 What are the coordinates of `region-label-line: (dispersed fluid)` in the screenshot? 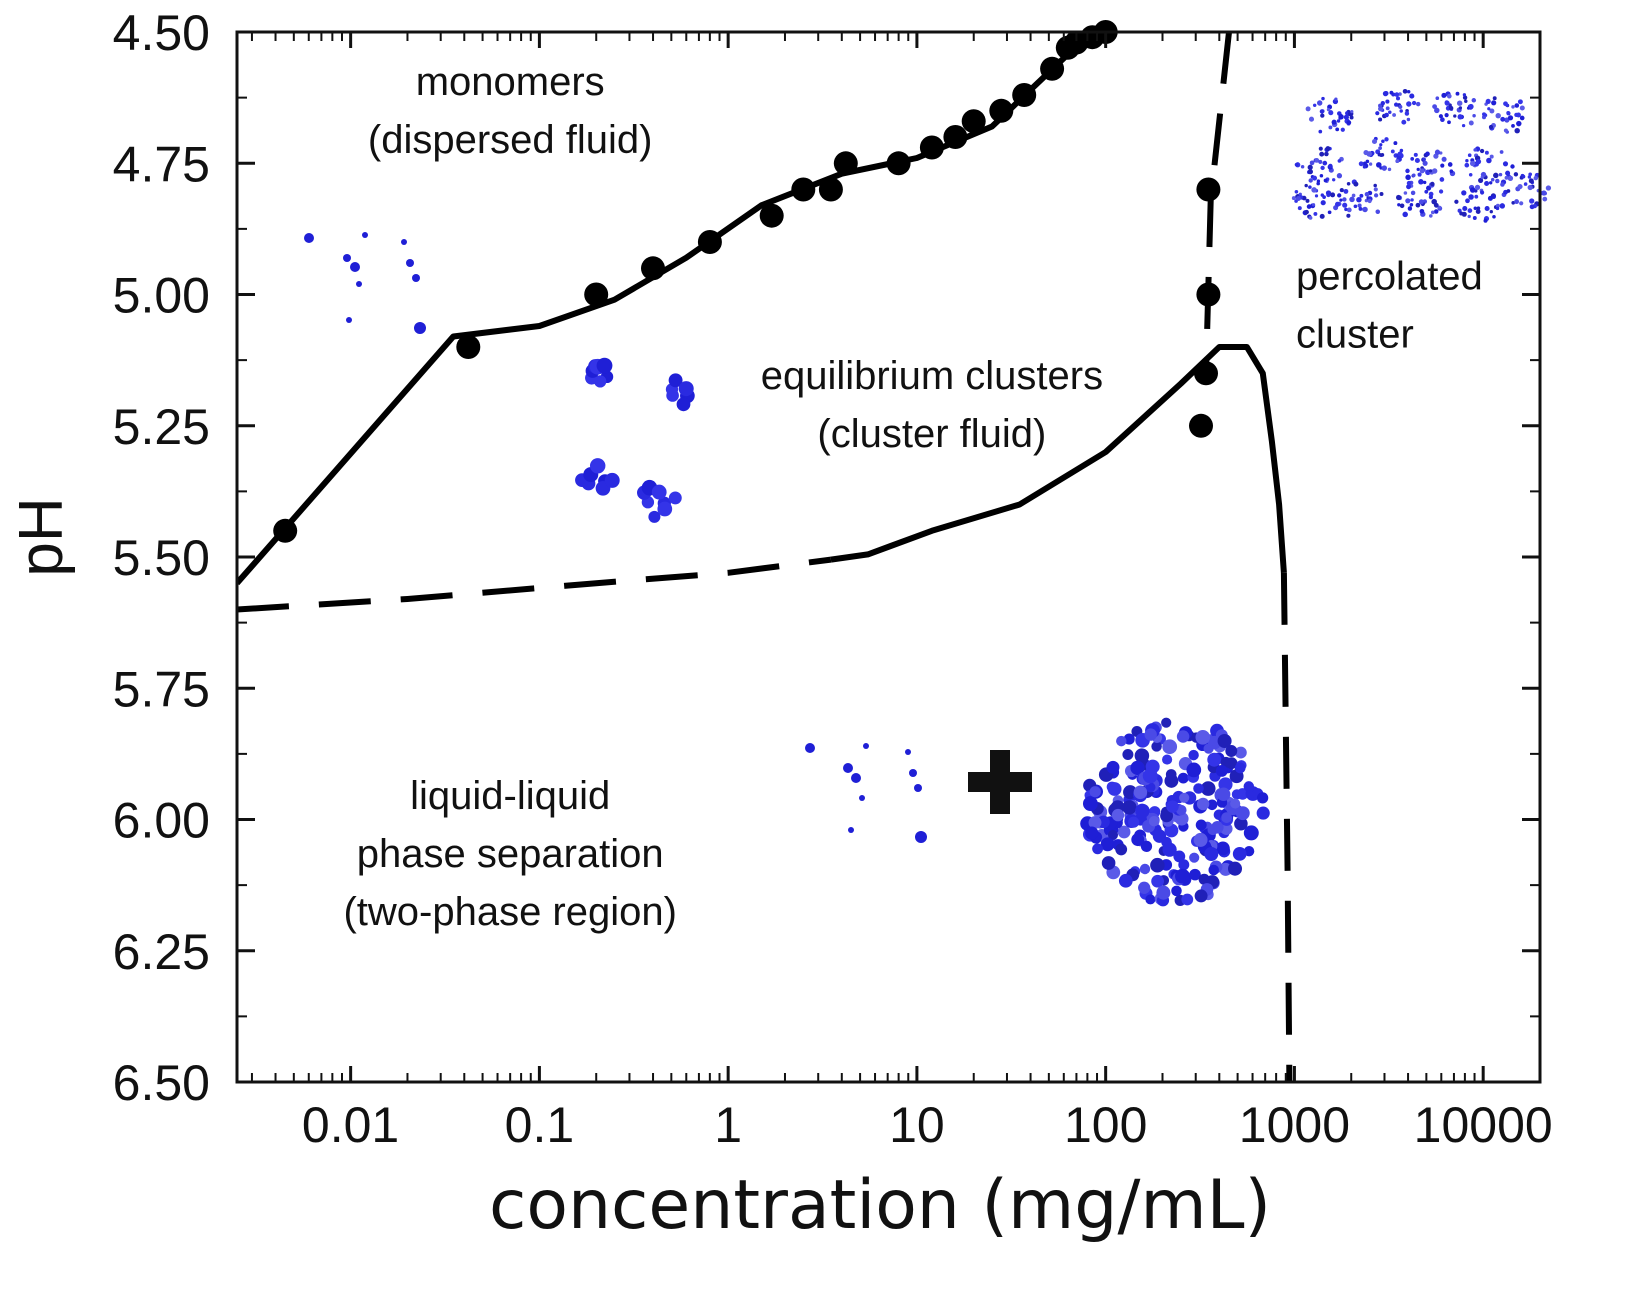 It's located at (510, 140).